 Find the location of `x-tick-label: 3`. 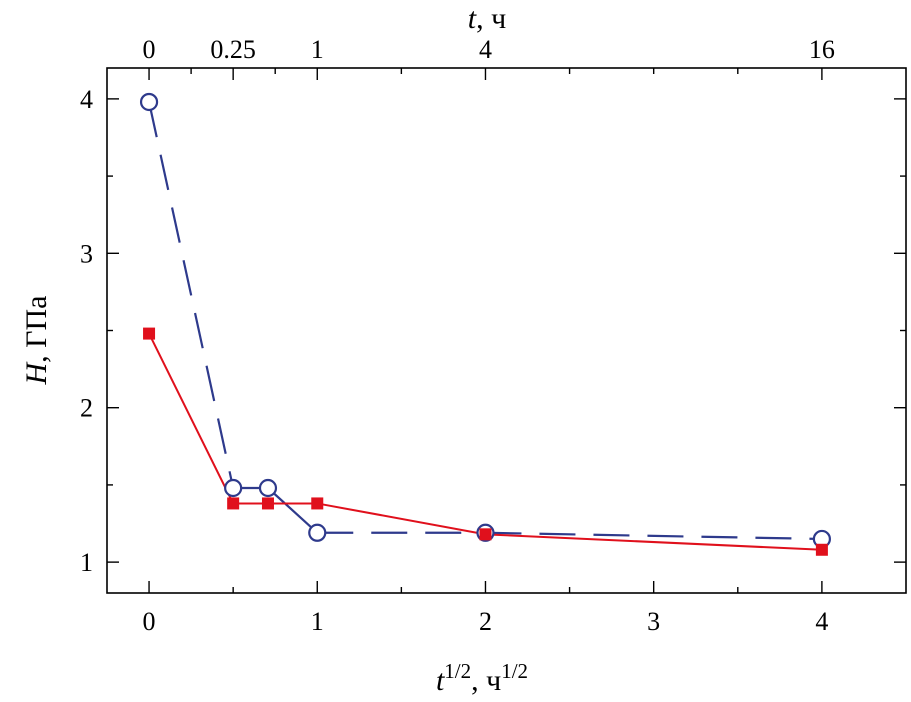

x-tick-label: 3 is located at coordinates (653, 621).